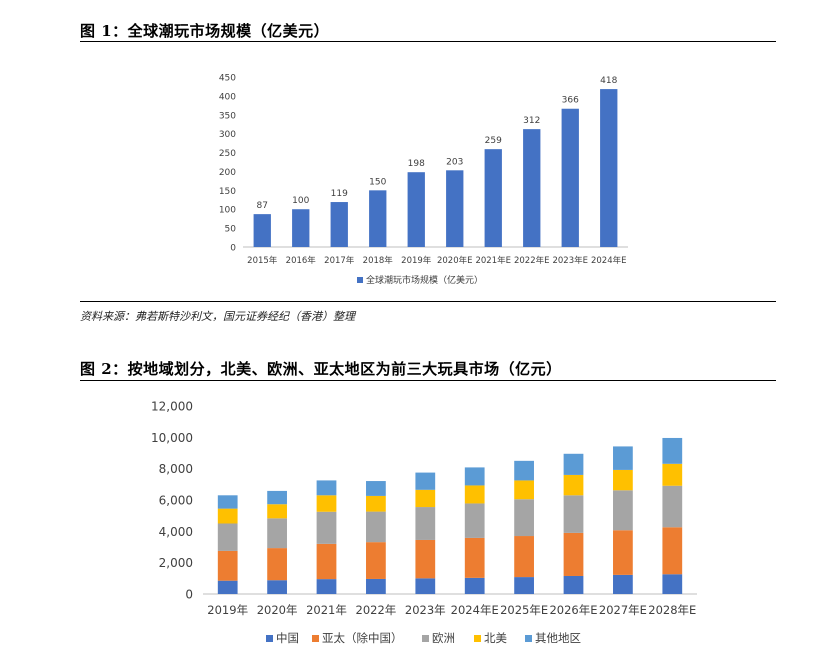 The image size is (819, 660). Describe the element at coordinates (227, 154) in the screenshot. I see `chart1-y-tick-label: 250` at that location.